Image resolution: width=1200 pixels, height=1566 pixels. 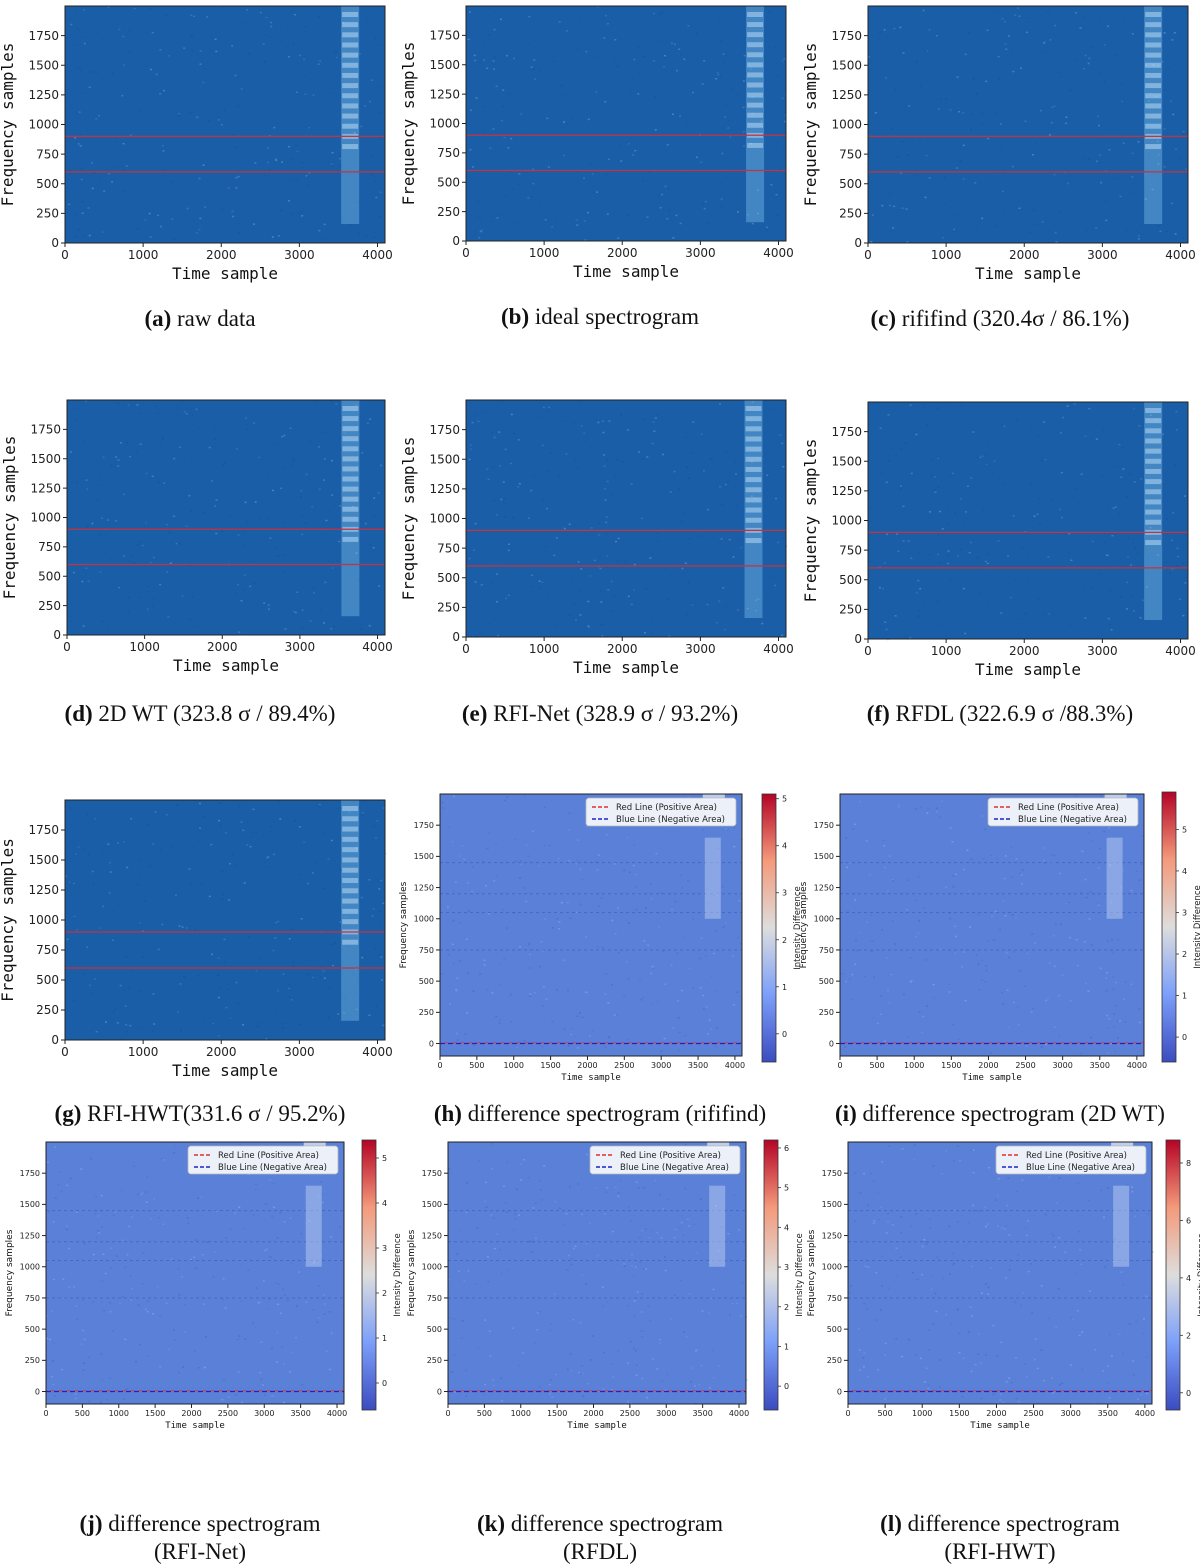 What do you see at coordinates (456, 241) in the screenshot?
I see `y-tick-label: 0` at bounding box center [456, 241].